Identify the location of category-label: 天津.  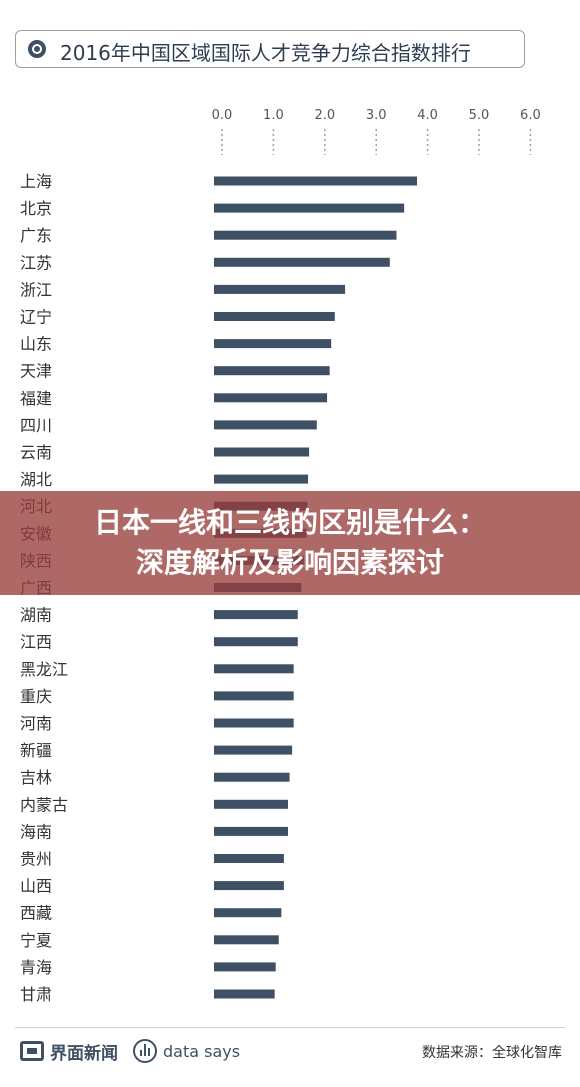
(36, 371).